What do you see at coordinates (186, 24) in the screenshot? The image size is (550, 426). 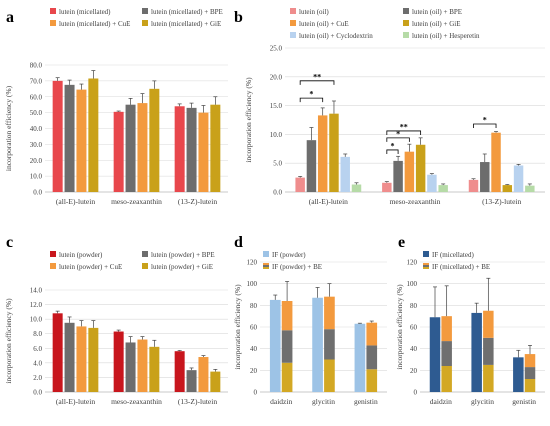 I see `legend-label: lutein (micellated) + GiE` at bounding box center [186, 24].